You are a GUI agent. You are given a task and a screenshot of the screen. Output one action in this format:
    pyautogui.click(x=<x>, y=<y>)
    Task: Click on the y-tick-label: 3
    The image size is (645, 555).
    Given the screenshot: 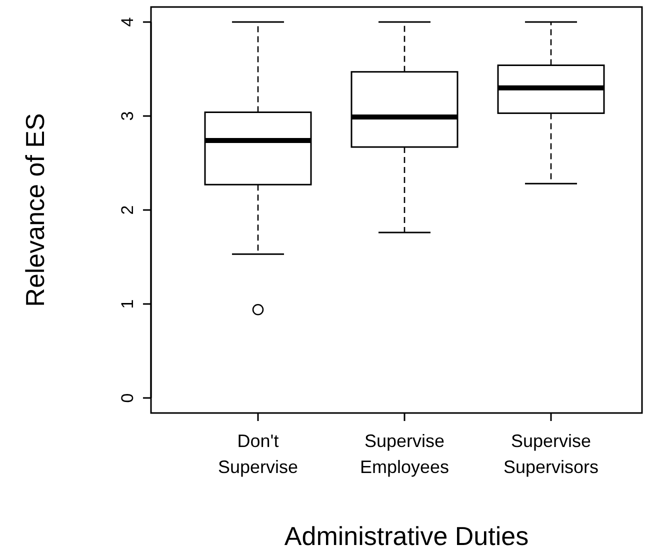 What is the action you would take?
    pyautogui.click(x=127, y=116)
    